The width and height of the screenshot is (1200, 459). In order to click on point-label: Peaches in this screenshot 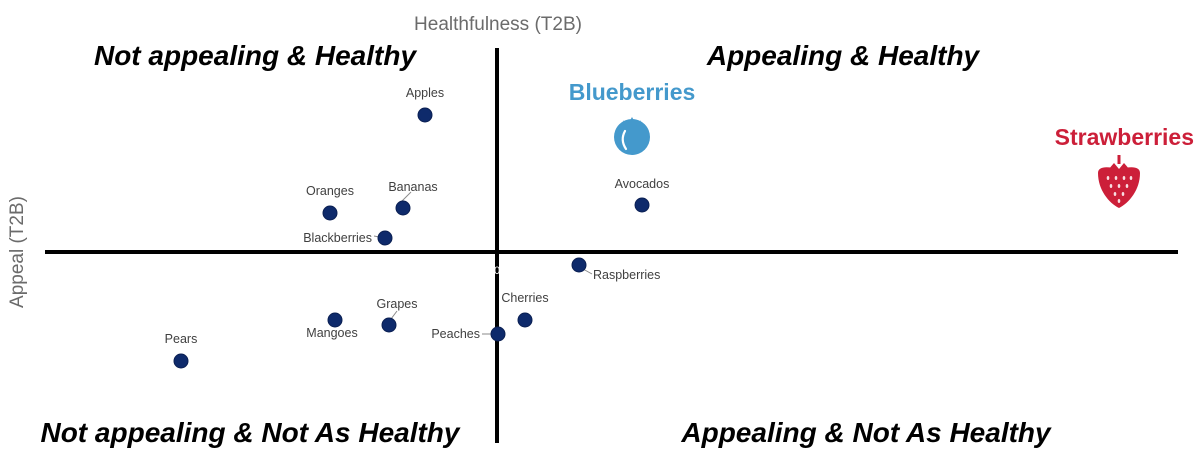, I will do `click(455, 334)`.